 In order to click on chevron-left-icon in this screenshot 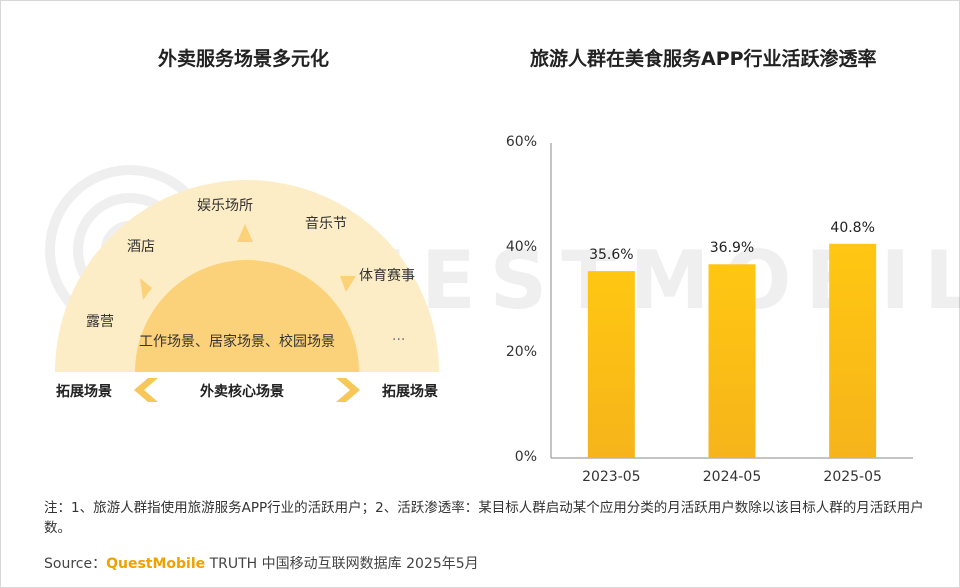, I will do `click(146, 390)`.